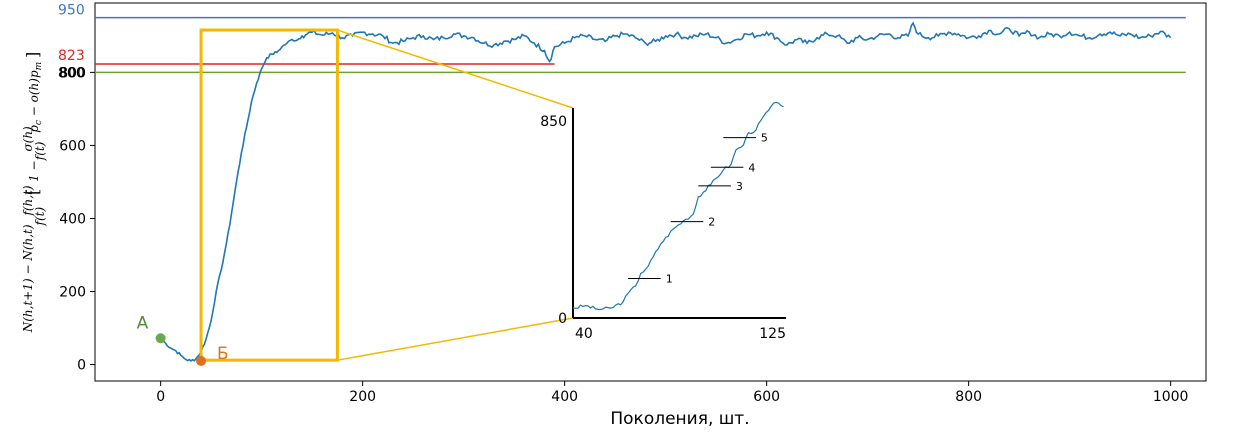 The width and height of the screenshot is (1241, 432). Describe the element at coordinates (679, 419) in the screenshot. I see `x-axis-label: Поколения, шт.` at that location.